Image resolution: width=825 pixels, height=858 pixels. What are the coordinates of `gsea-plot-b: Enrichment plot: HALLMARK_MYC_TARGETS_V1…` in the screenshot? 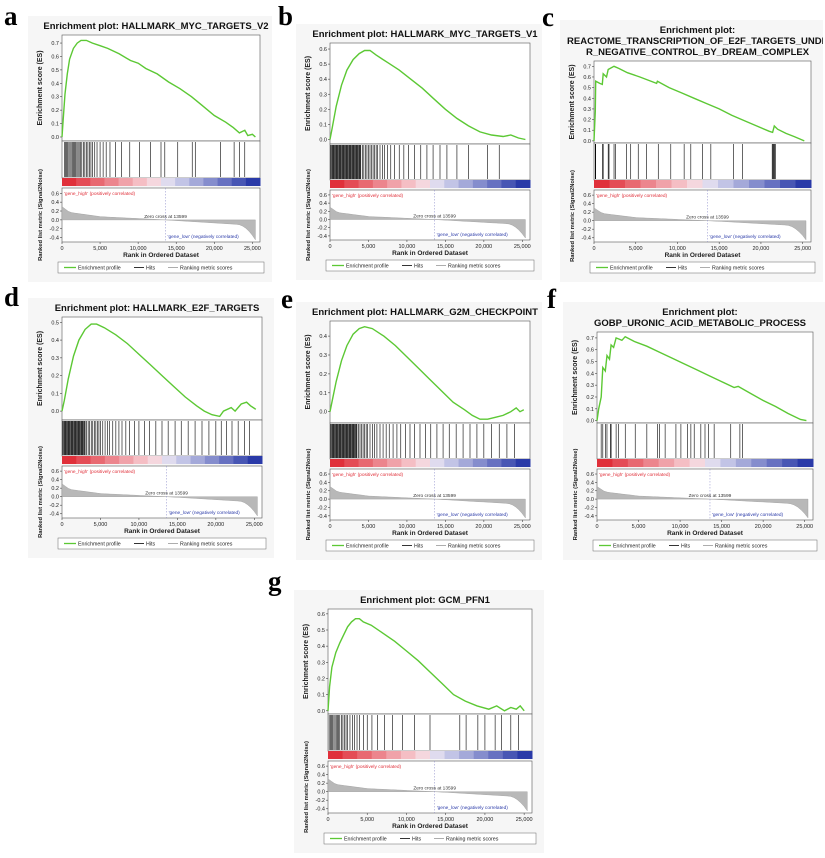 It's located at (419, 152).